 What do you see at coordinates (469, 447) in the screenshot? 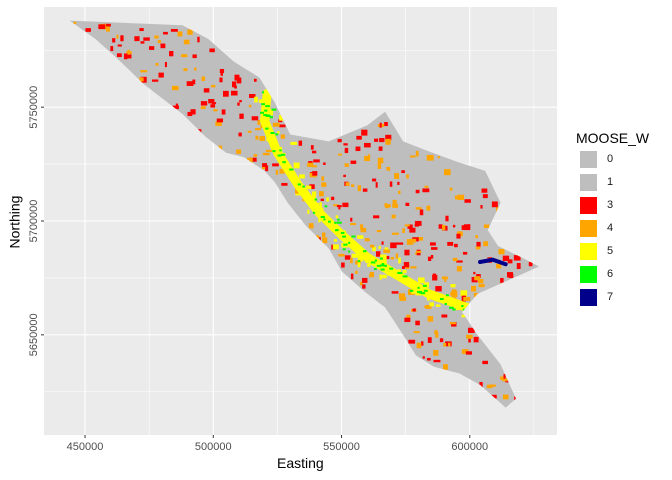
I see `x-tick-label: 600000` at bounding box center [469, 447].